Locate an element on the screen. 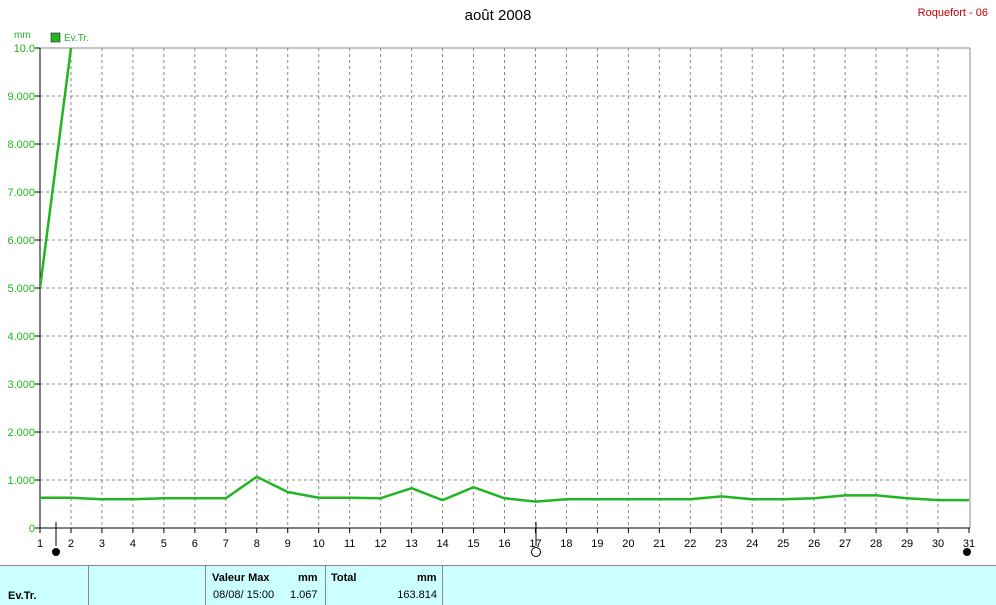 The image size is (996, 605). y-tick-label: 5.000 is located at coordinates (21, 289).